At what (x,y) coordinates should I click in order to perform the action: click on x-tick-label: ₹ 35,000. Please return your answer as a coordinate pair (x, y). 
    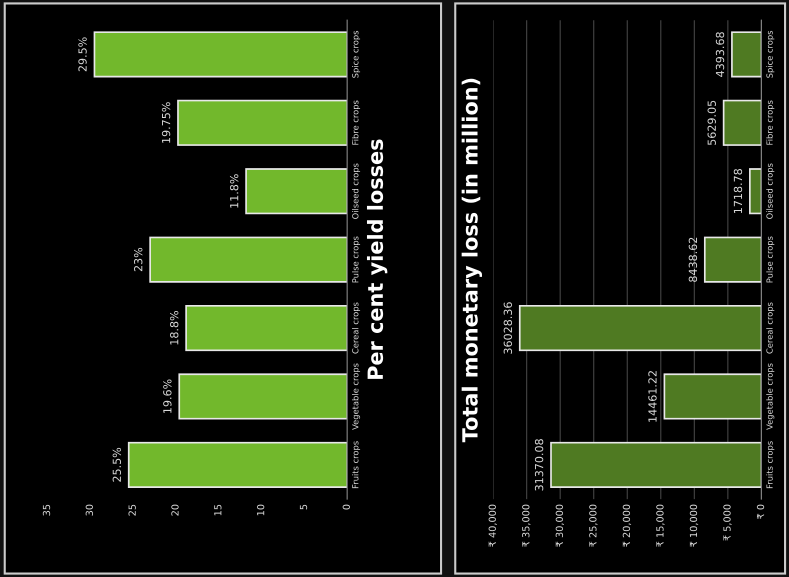
    Looking at the image, I should click on (526, 525).